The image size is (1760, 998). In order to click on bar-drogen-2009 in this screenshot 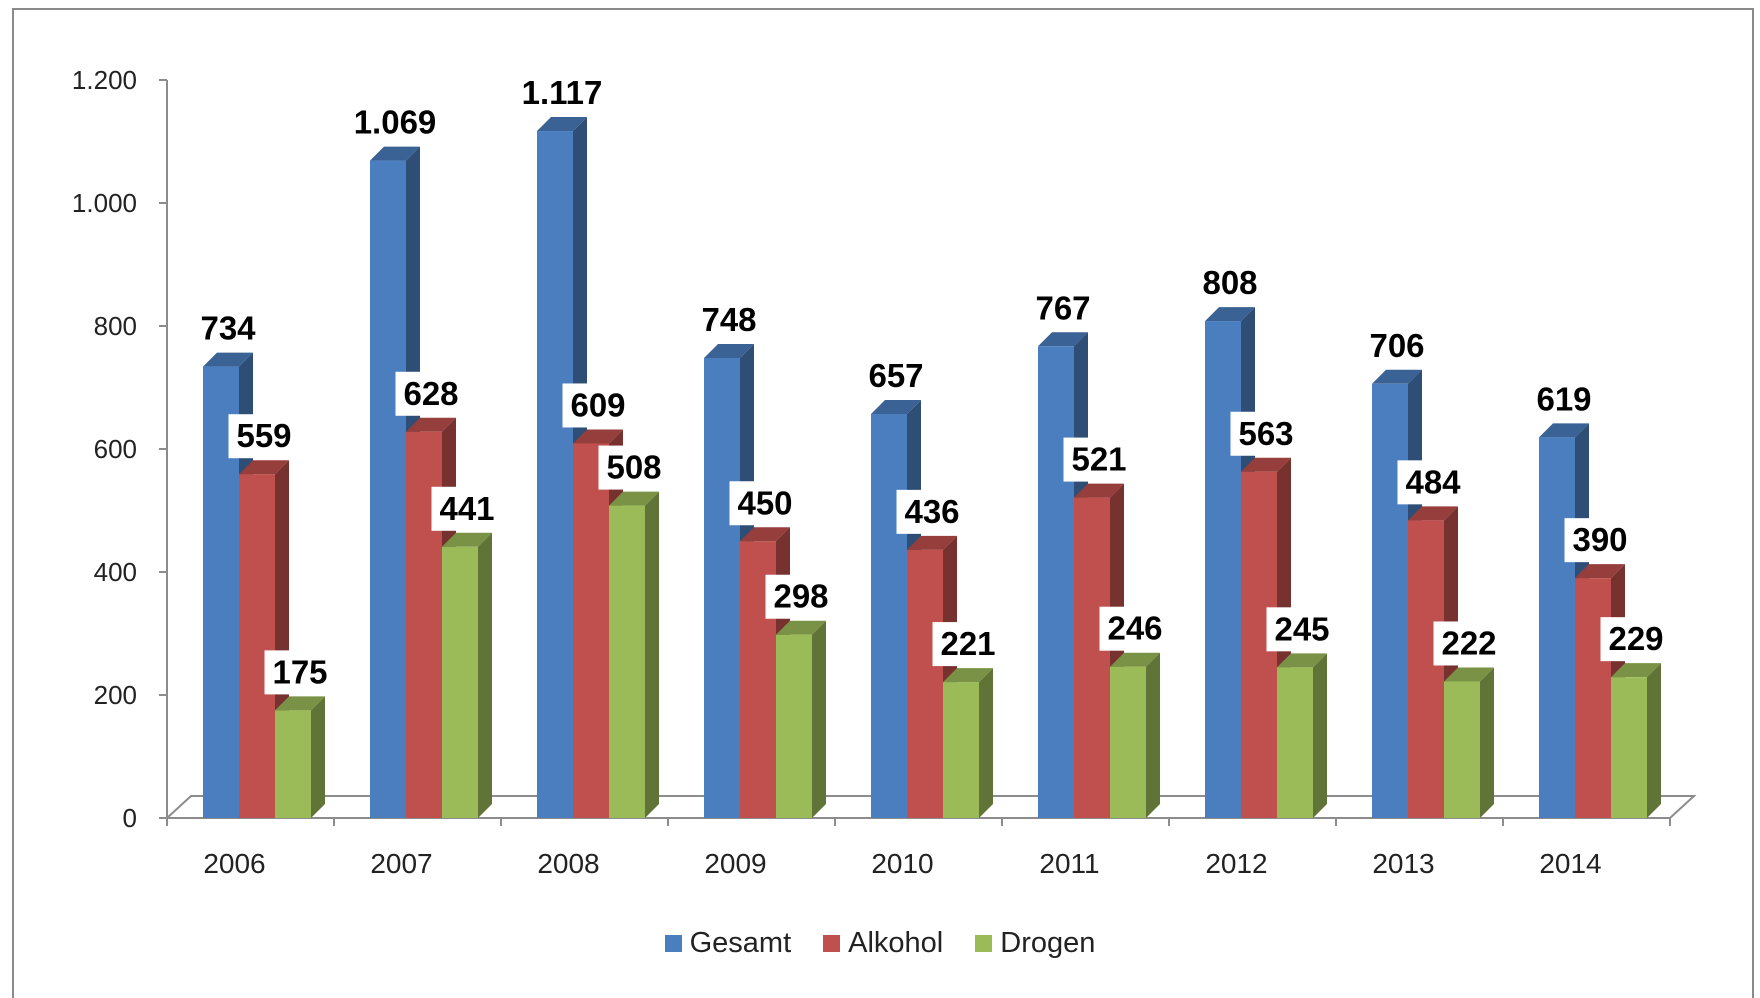, I will do `click(801, 719)`.